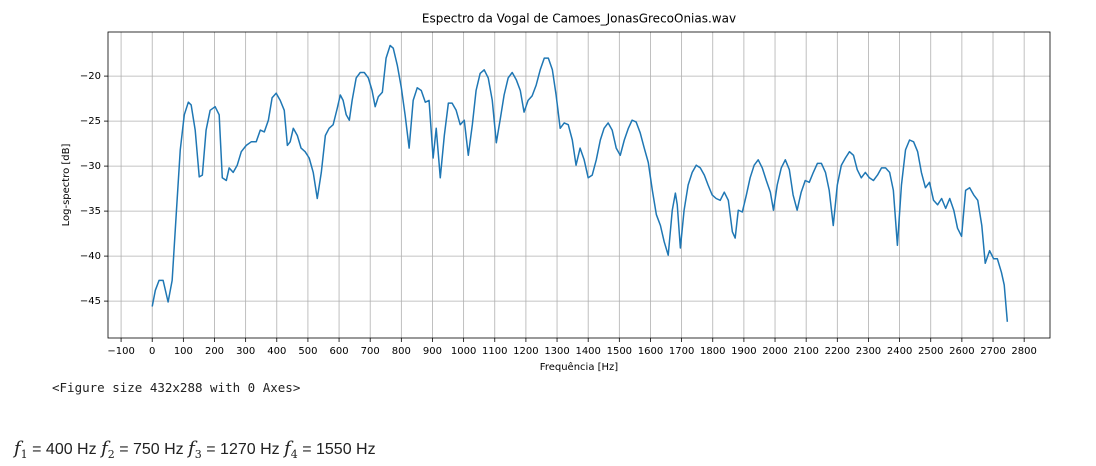 This screenshot has width=1096, height=466. Describe the element at coordinates (64, 449) in the screenshot. I see `formant-text: = 400 Hz` at that location.